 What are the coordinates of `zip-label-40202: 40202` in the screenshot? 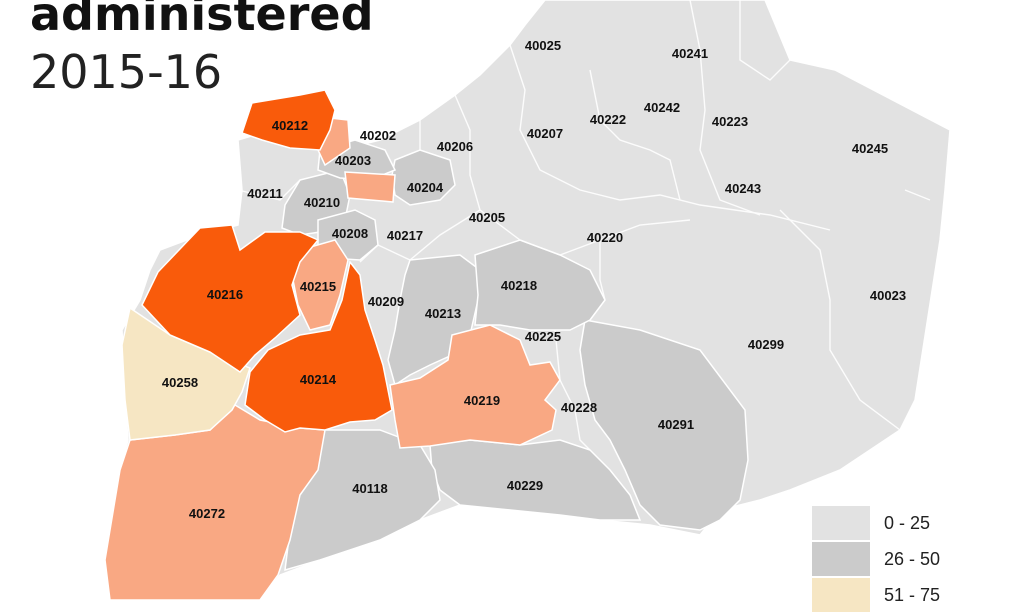 It's located at (378, 135).